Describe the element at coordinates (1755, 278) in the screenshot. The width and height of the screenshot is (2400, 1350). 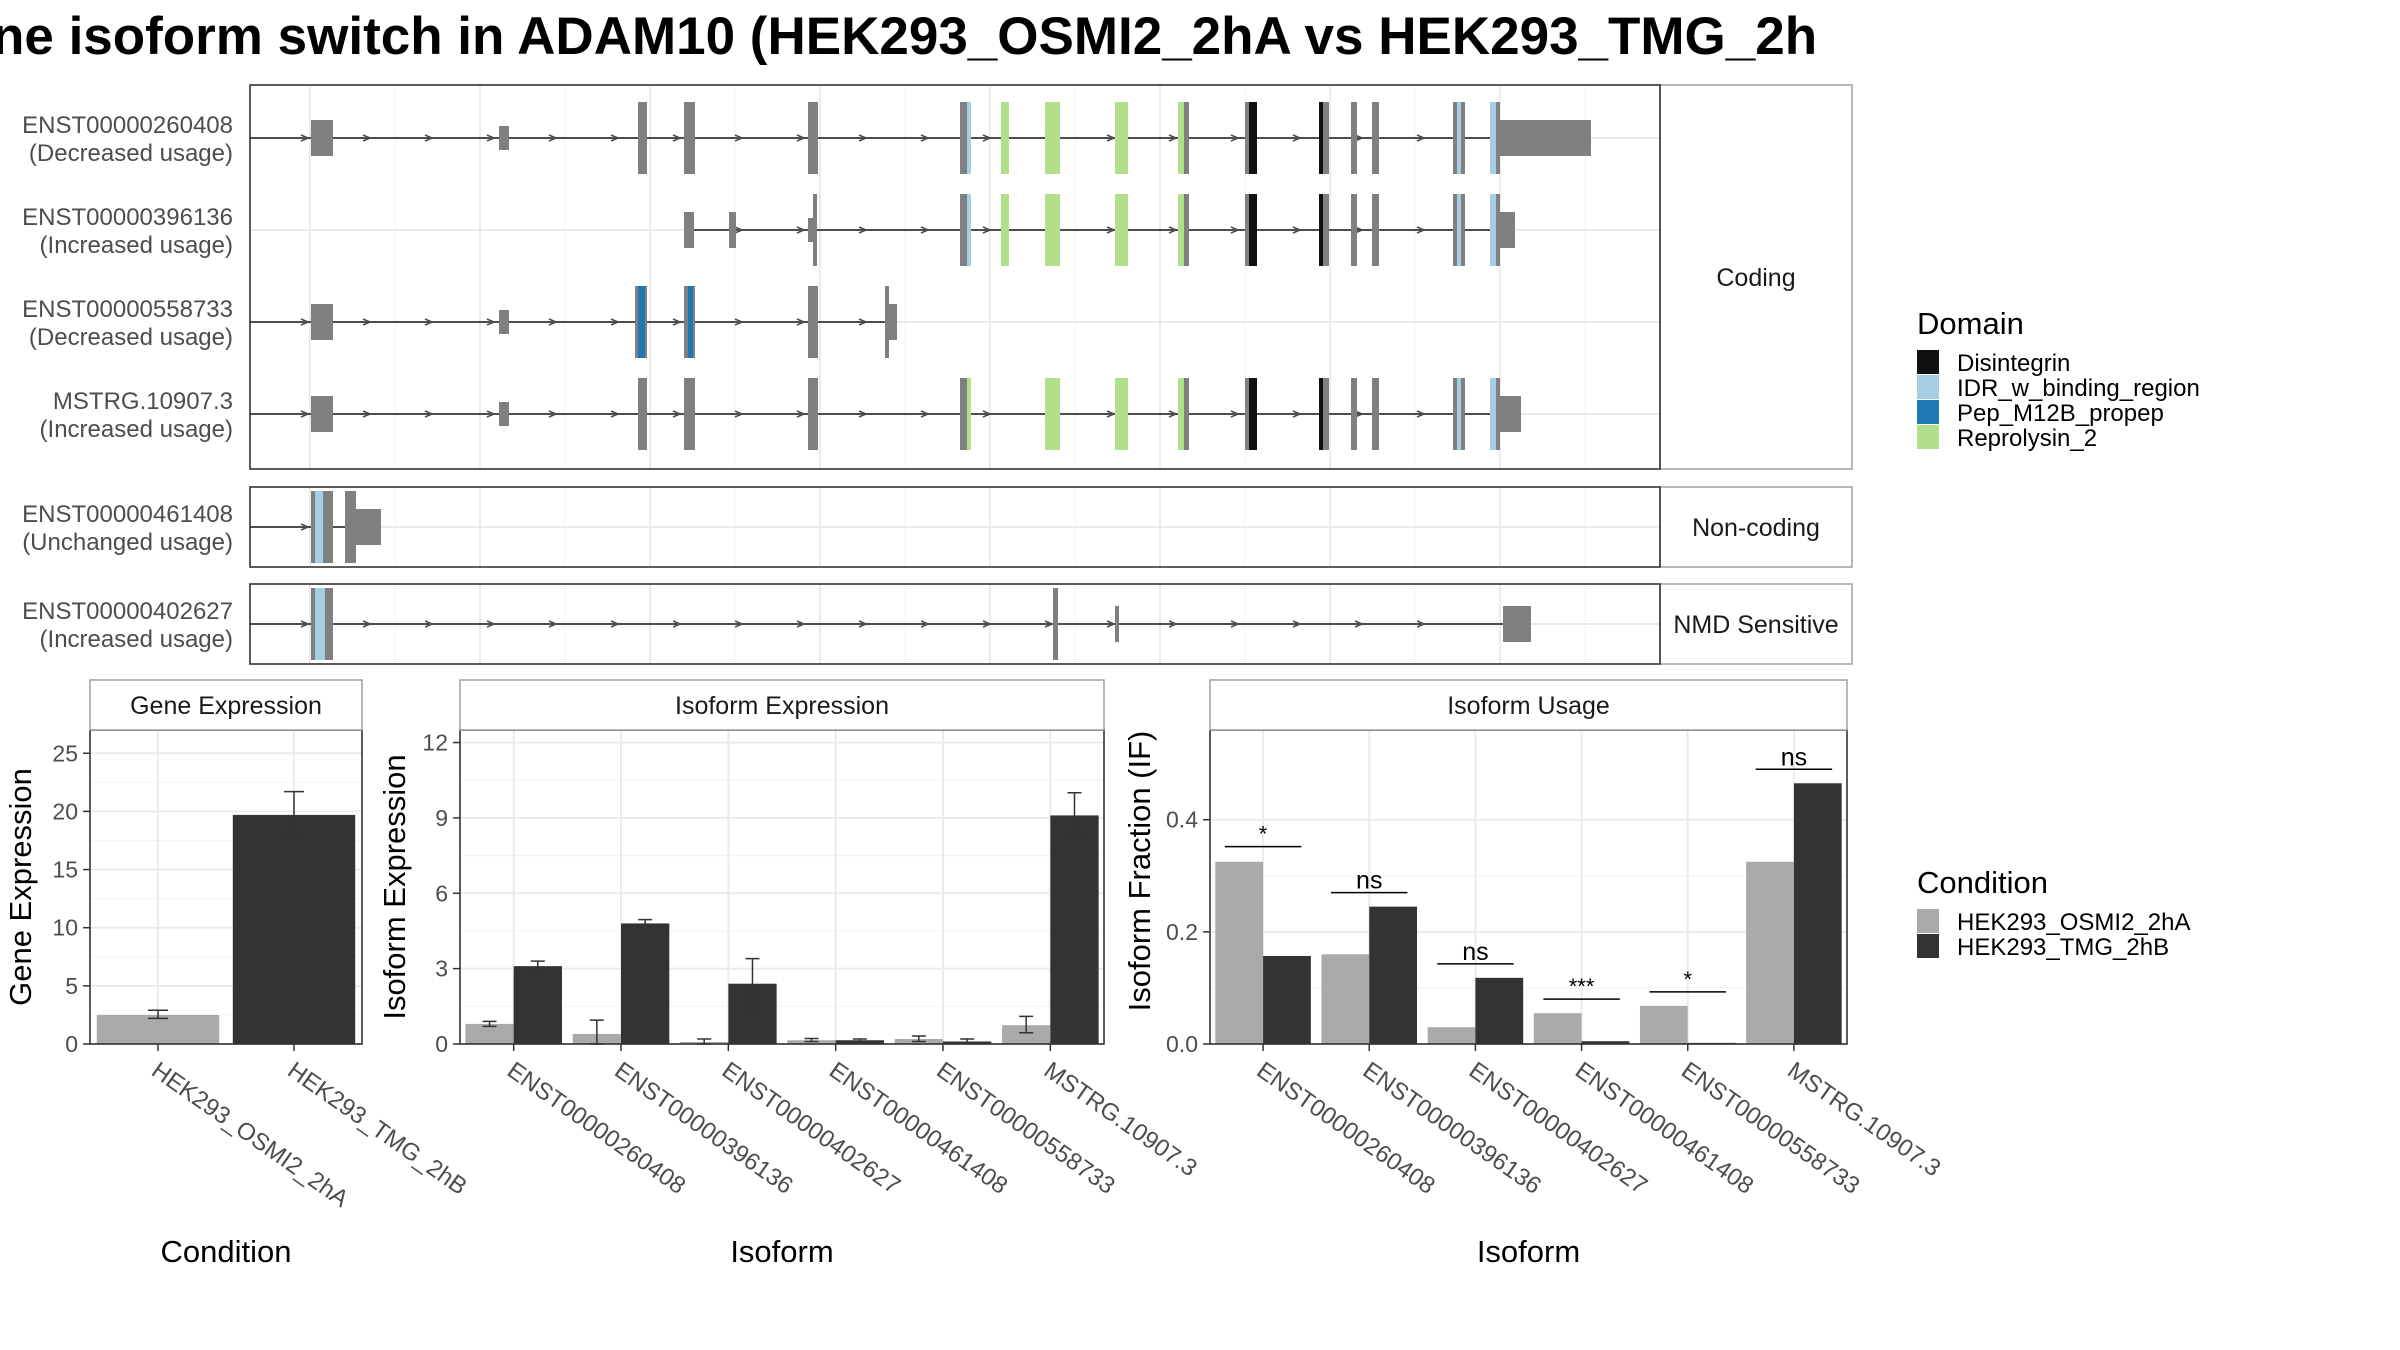
I see `facet-strip-label: Coding` at that location.